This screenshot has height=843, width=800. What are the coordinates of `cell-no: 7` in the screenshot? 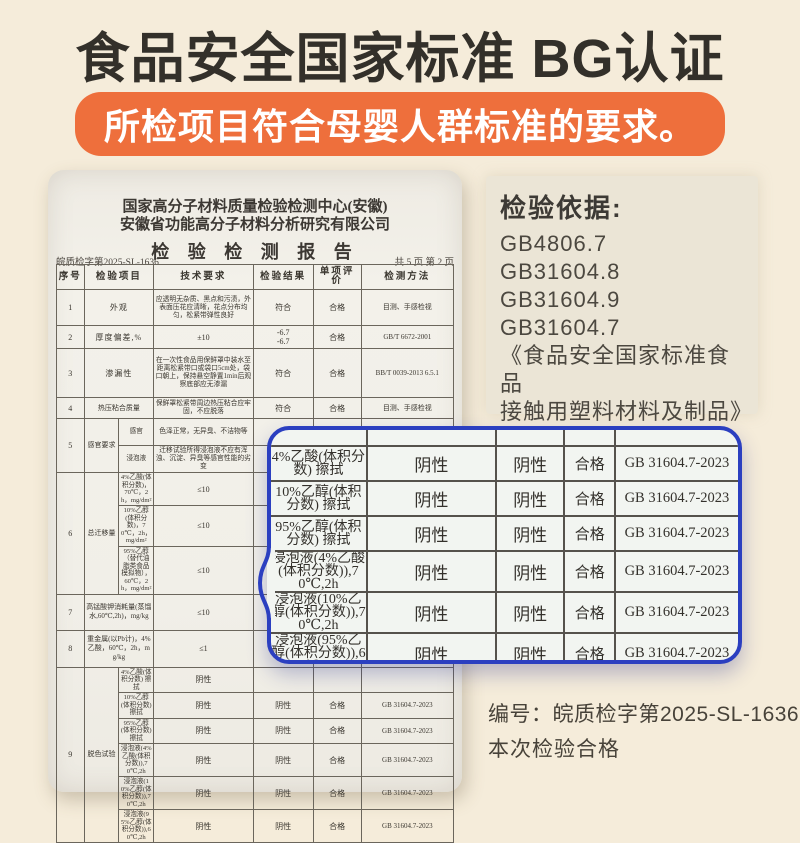 It's located at (70, 612).